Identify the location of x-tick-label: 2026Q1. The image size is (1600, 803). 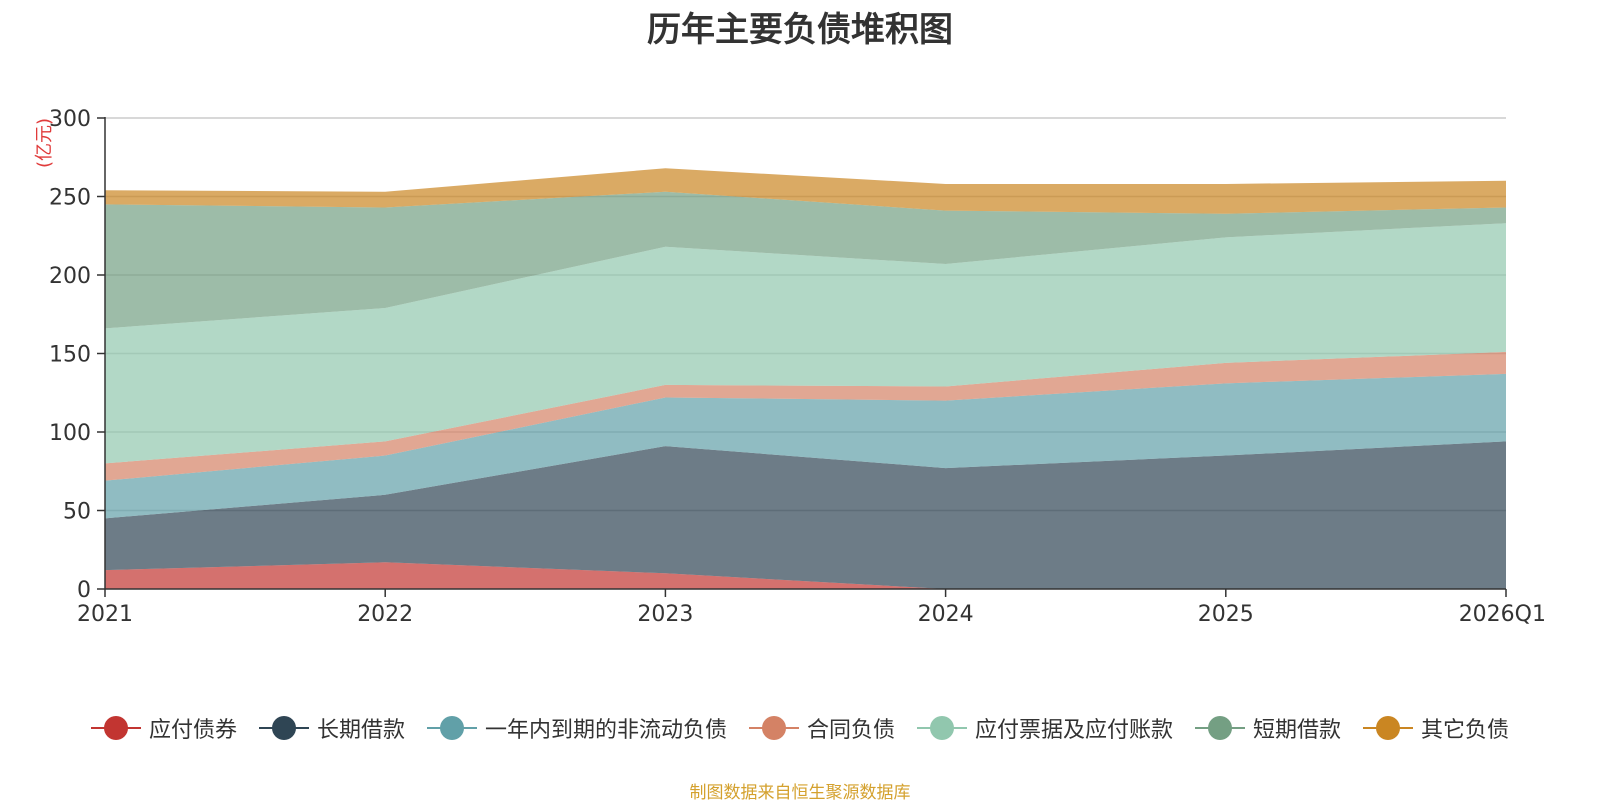
(1502, 614).